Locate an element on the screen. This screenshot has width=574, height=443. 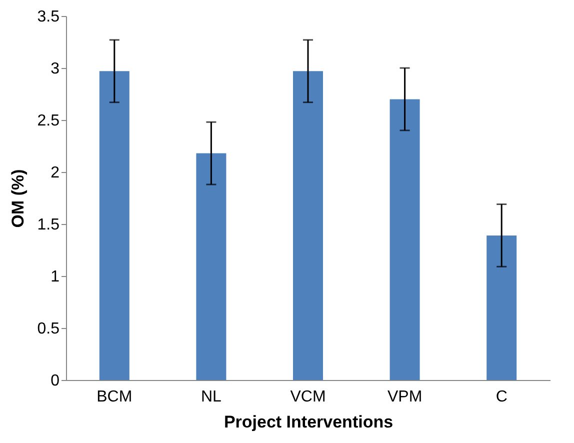
y-axis-title: OM (%) is located at coordinates (18, 198).